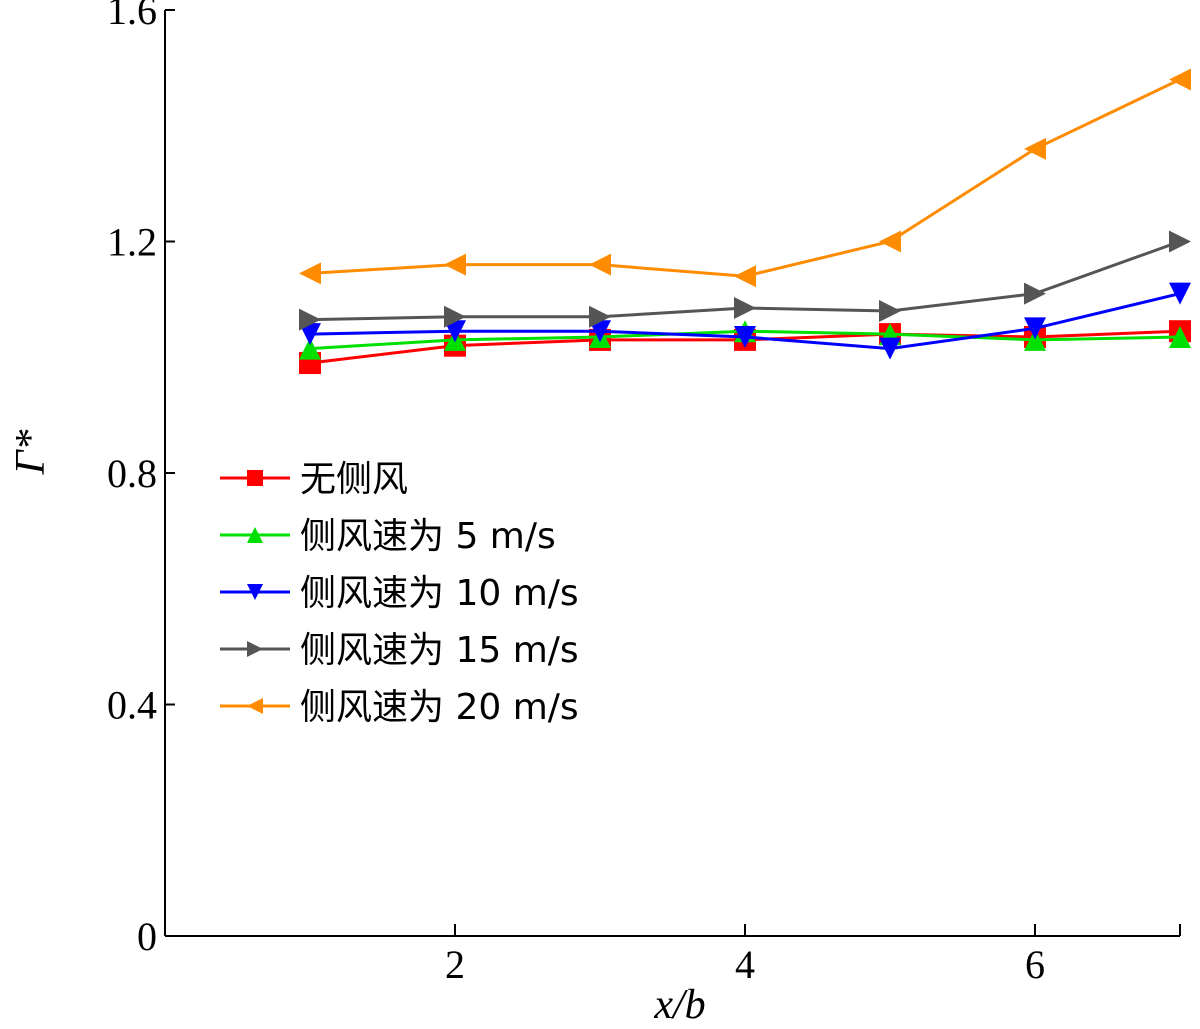  I want to click on legend-label: 侧风速为 5 m/s, so click(428, 536).